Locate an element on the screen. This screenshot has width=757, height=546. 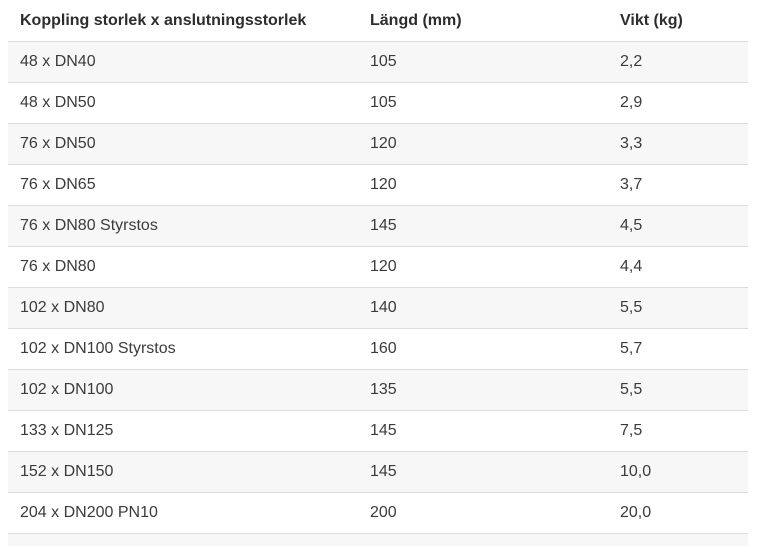
column-header-coupling-size: Koppling storlek x anslutningsstorlek is located at coordinates (183, 21).